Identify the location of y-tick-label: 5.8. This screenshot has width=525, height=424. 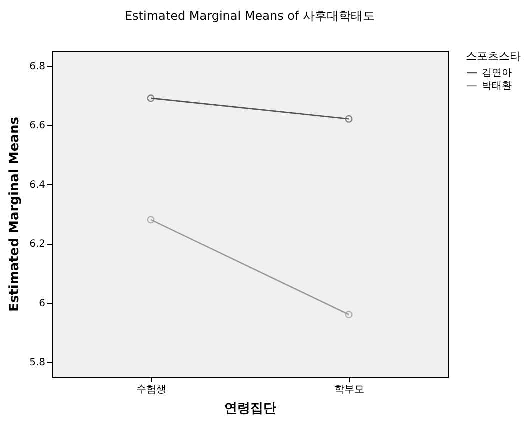
(38, 363).